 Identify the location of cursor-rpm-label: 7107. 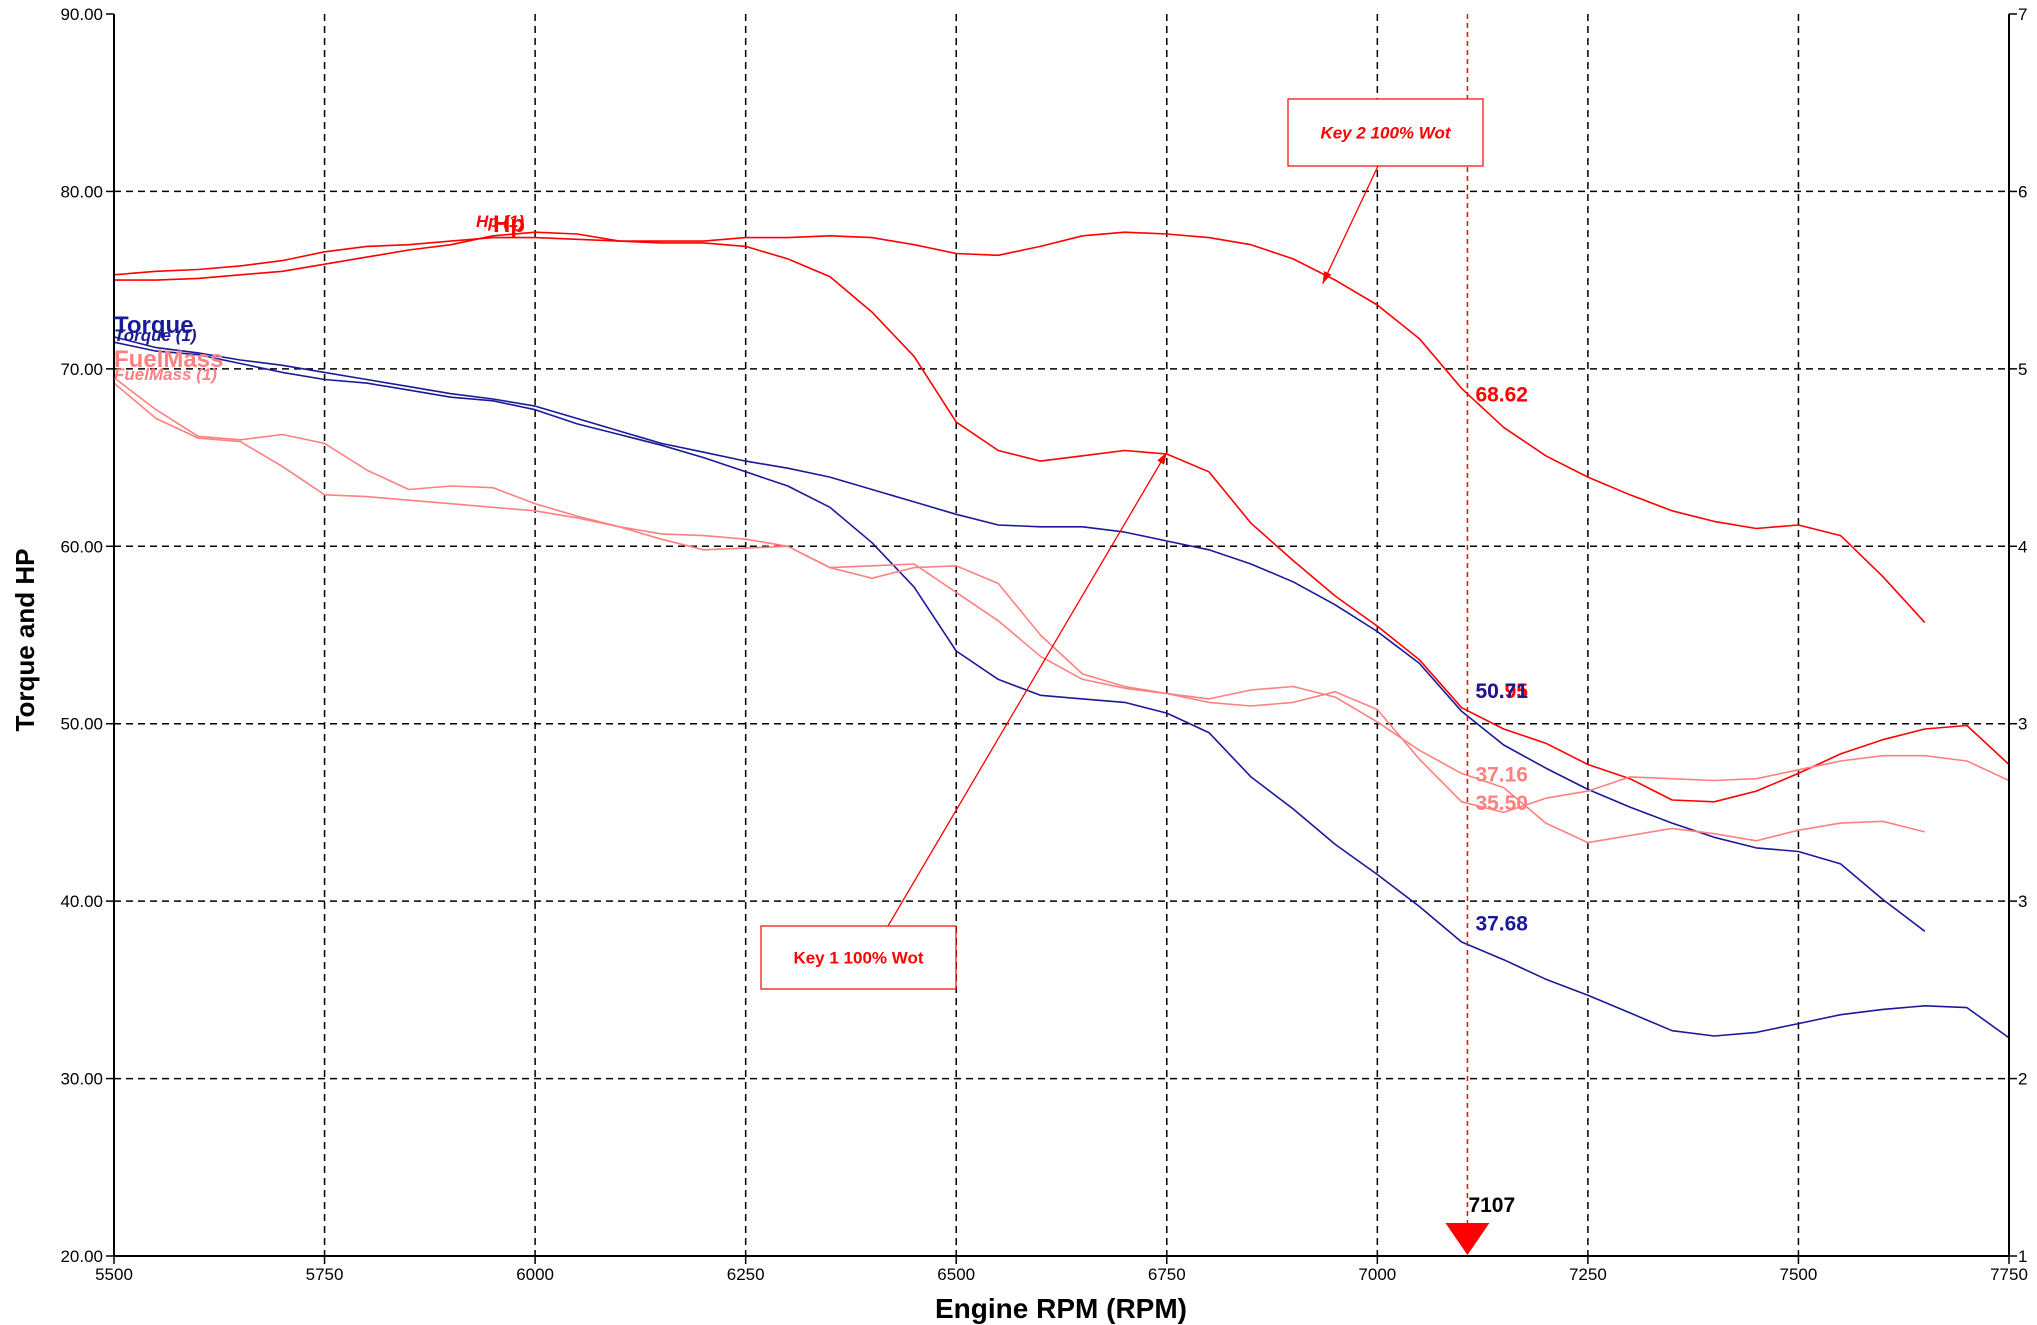
(1491, 1205).